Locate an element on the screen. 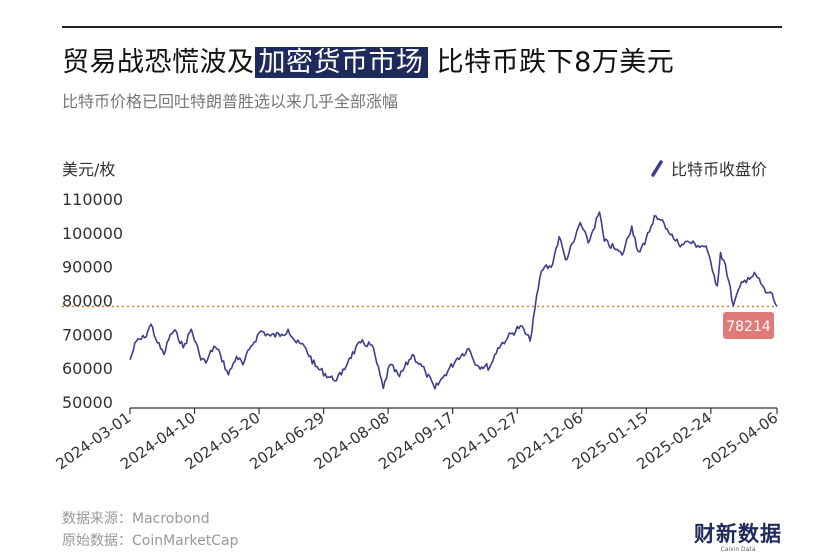  x-tick-label: 2025-04-06 is located at coordinates (741, 441).